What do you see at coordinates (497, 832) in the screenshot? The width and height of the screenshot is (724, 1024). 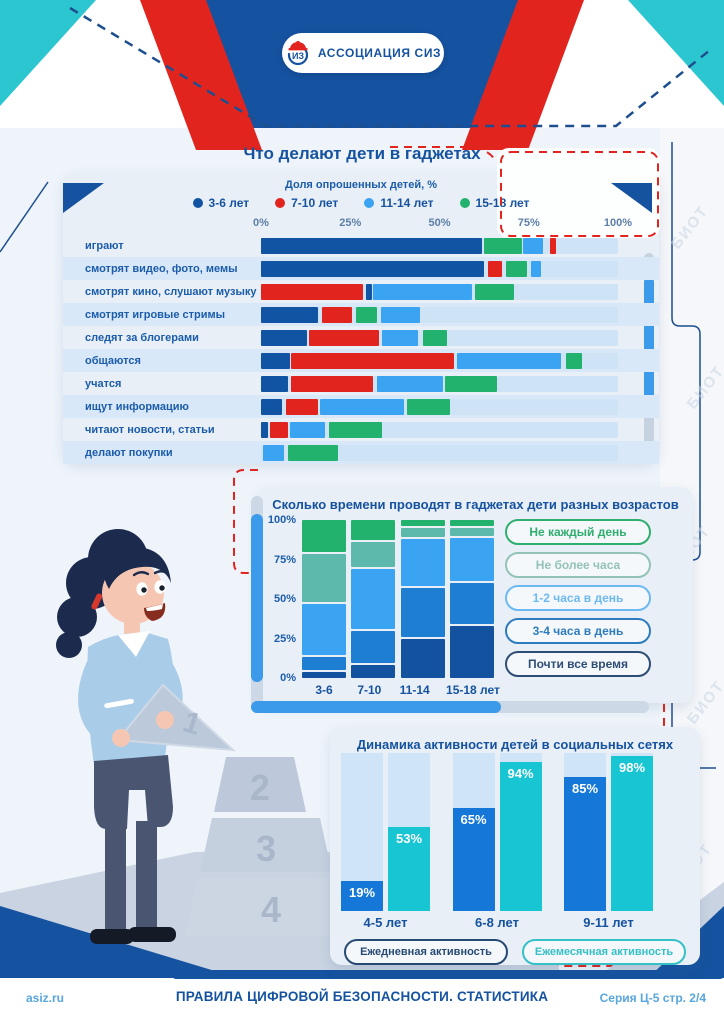 I see `chart3-plot: 19% 53% 65% 94% 85% 98%` at bounding box center [497, 832].